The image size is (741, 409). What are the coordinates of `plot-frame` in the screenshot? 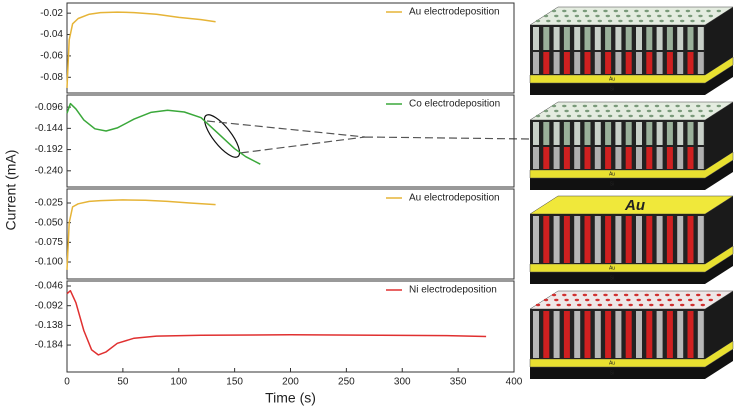 It's located at (290, 141).